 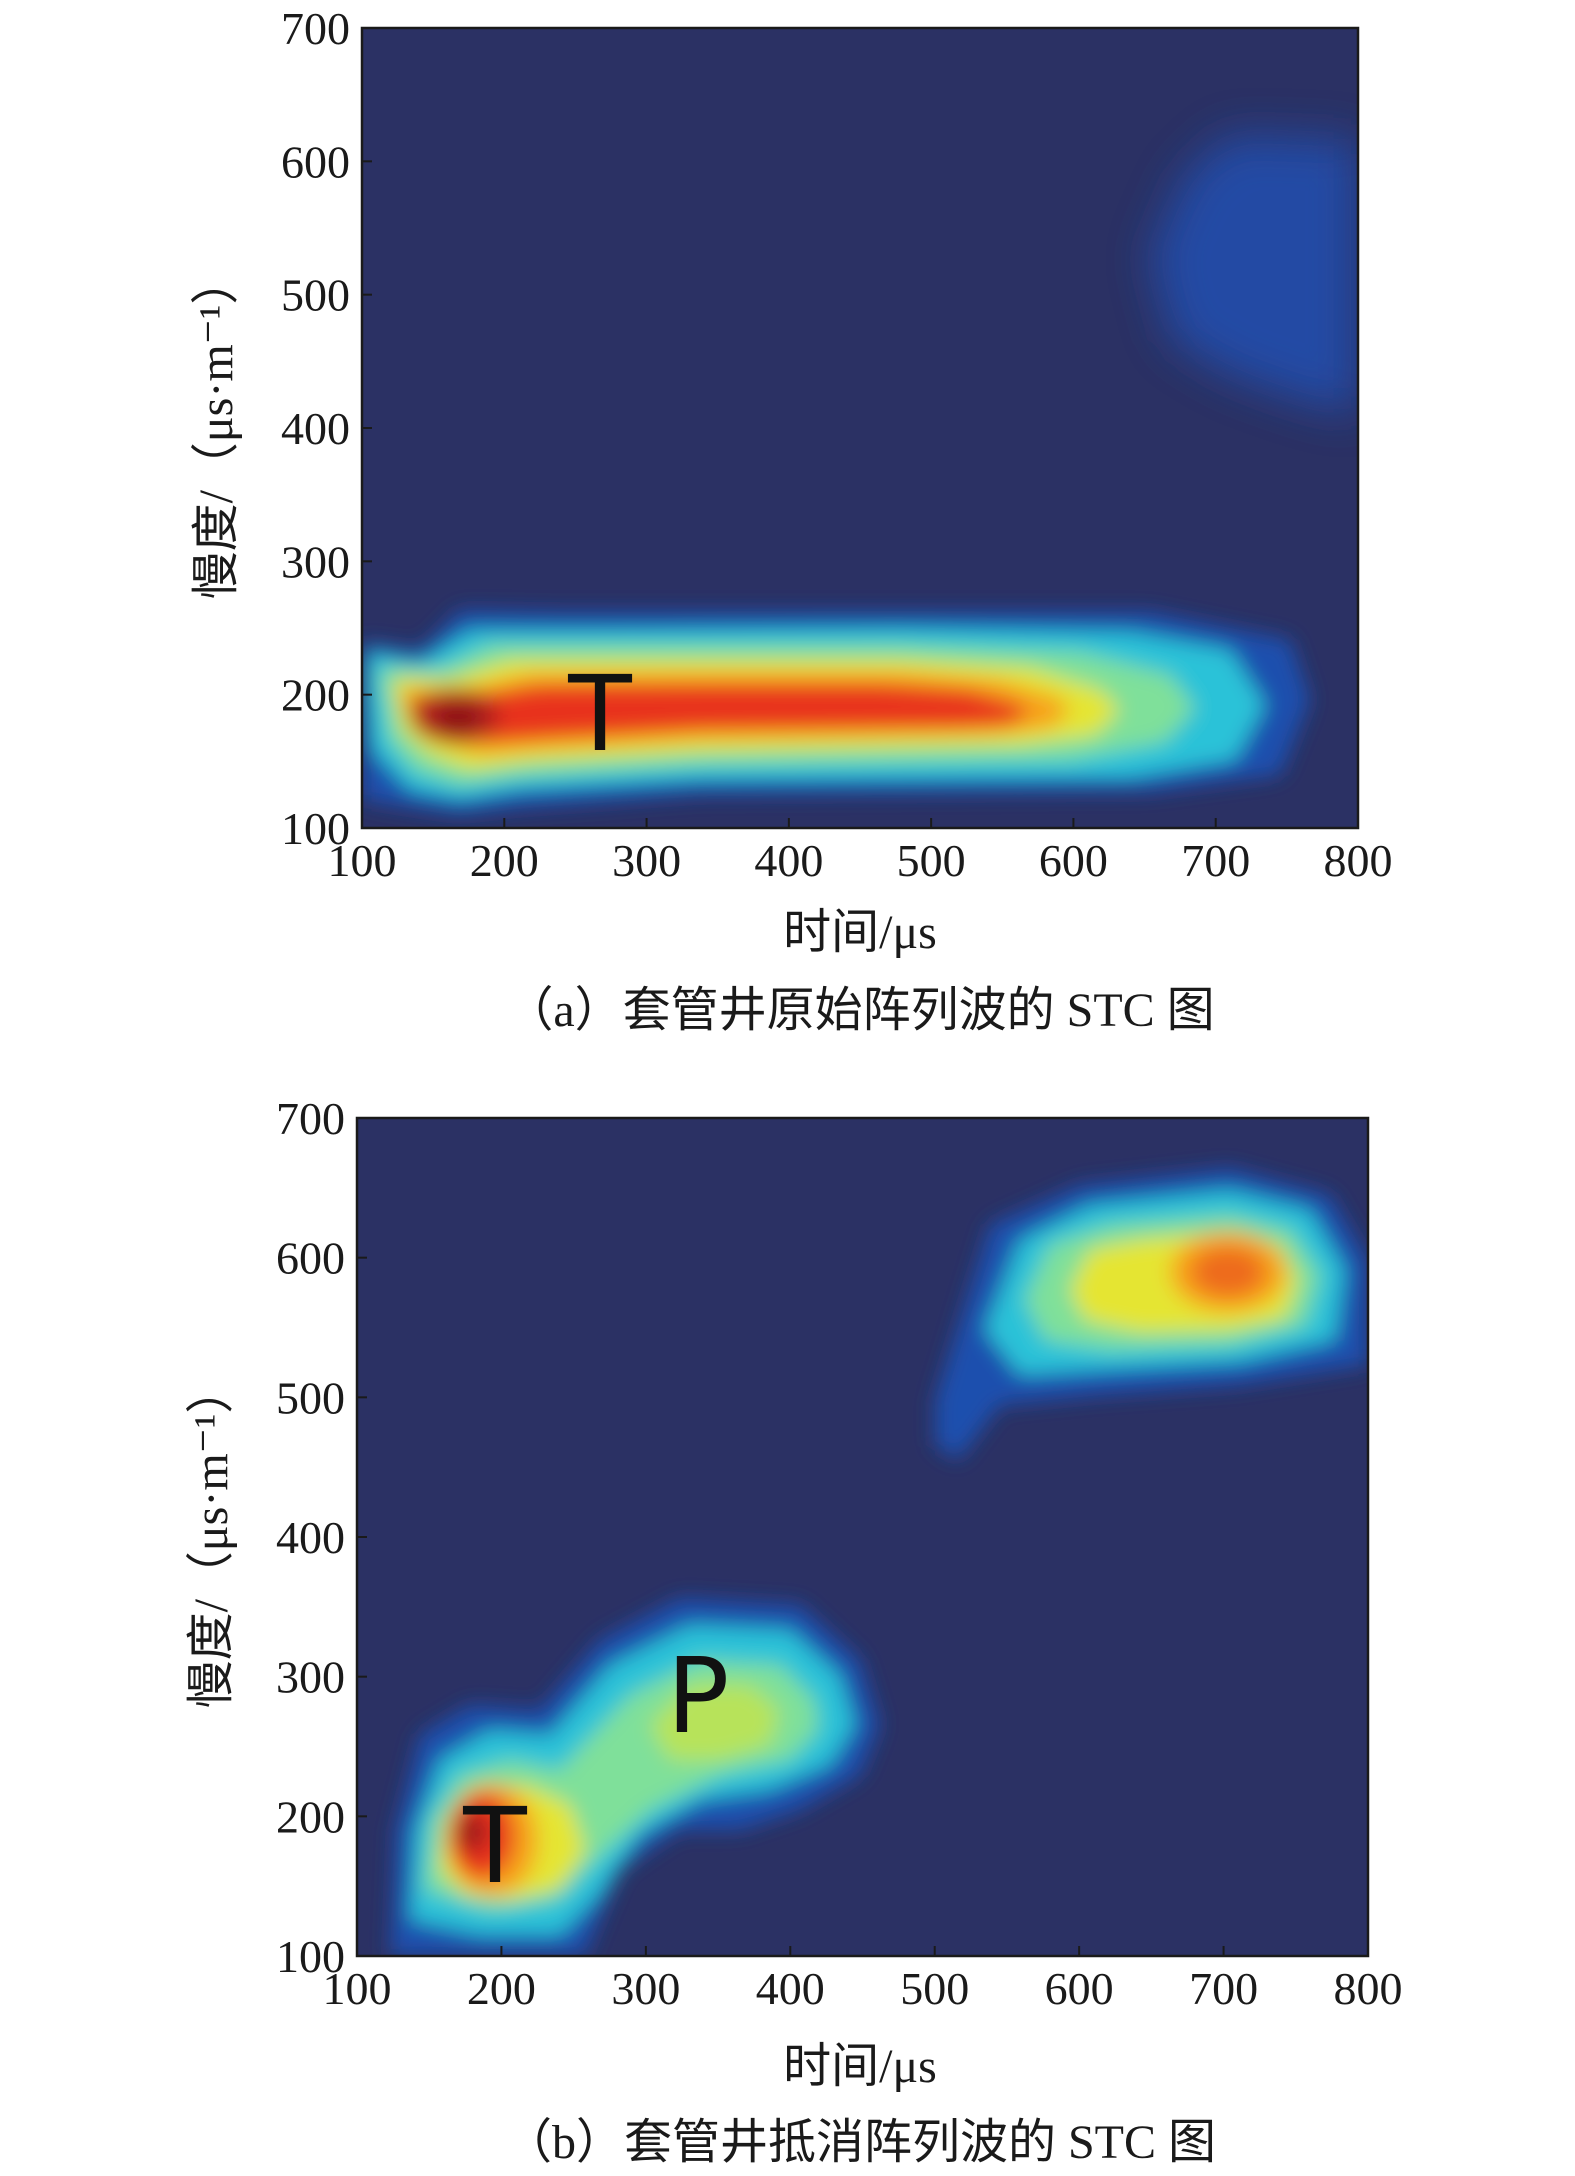 I want to click on panel-a-region-upper-right, so click(x=1254, y=275).